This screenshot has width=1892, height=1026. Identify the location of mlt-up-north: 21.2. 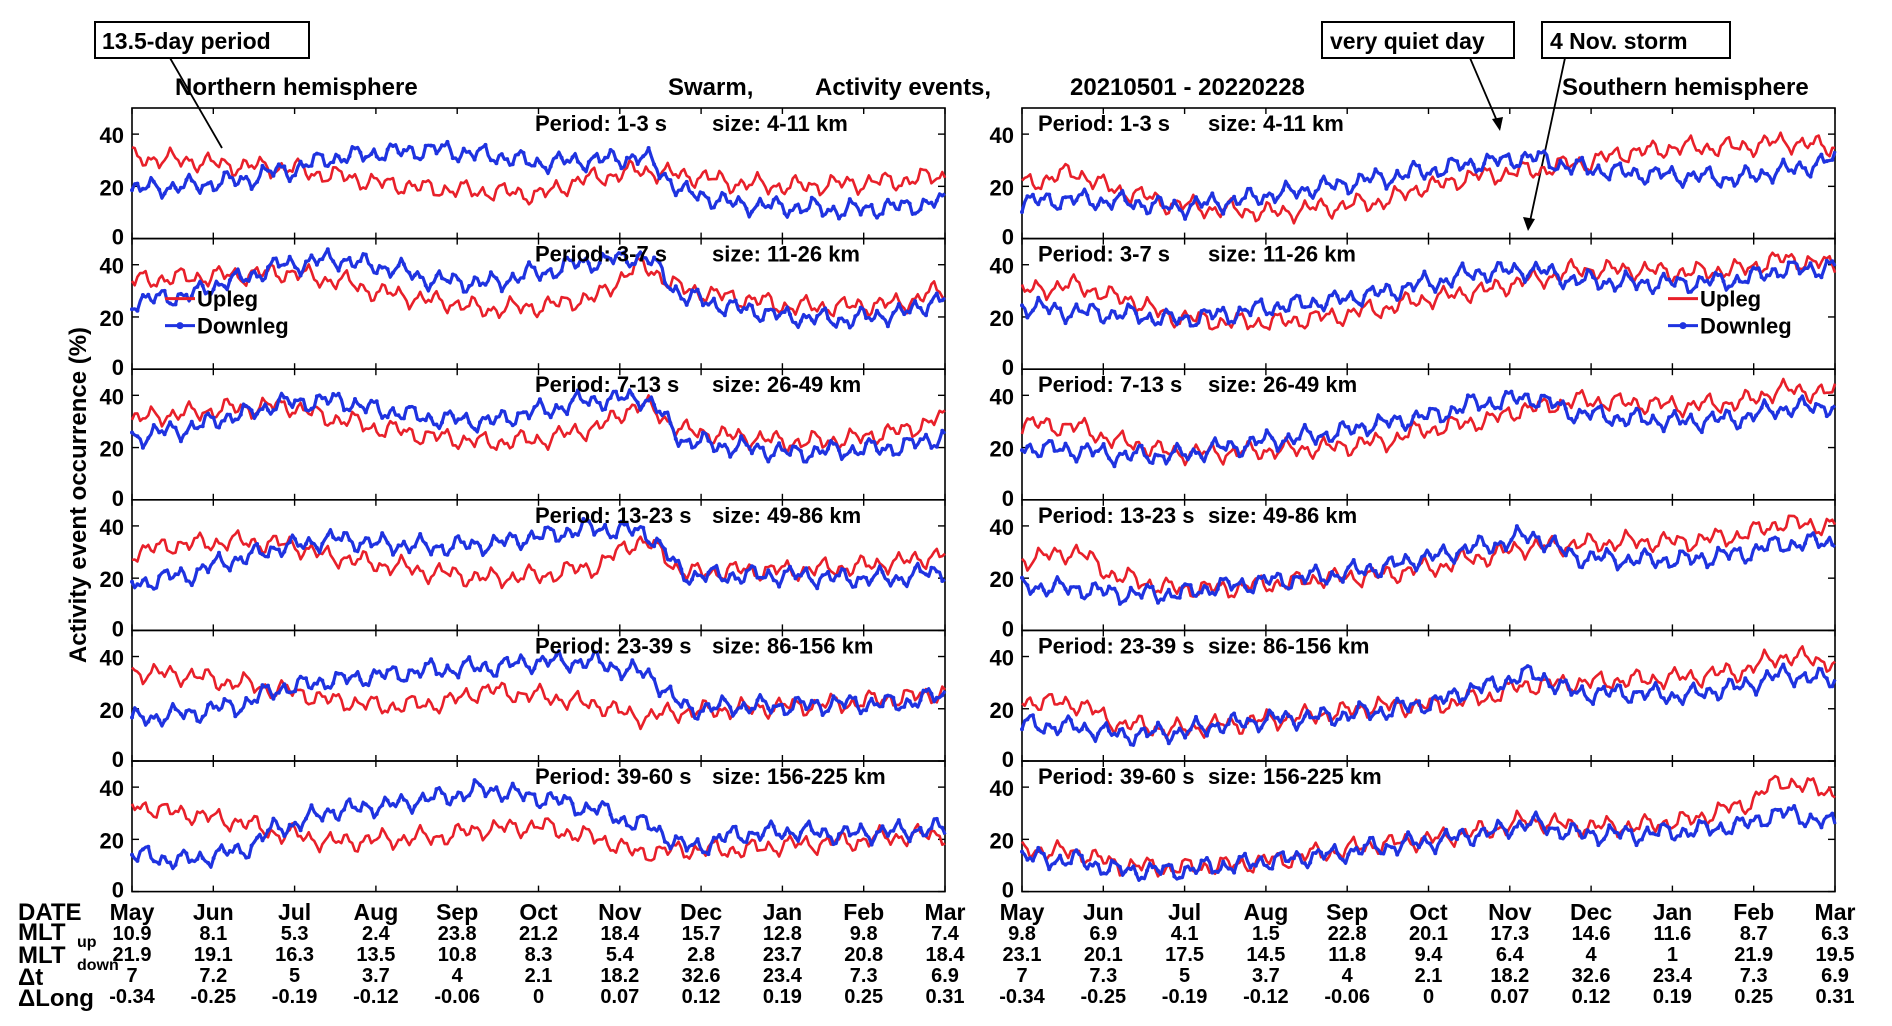
(538, 934).